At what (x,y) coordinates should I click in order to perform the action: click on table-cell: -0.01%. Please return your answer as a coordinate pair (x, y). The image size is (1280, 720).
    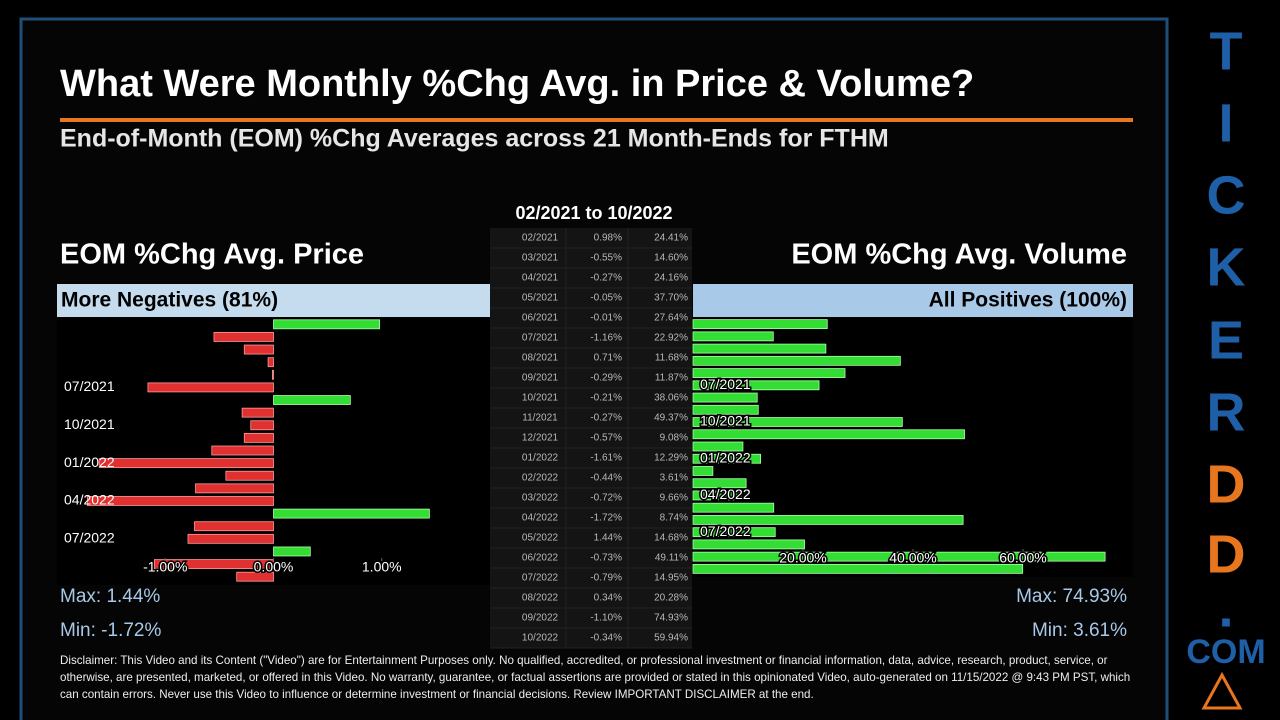
    Looking at the image, I should click on (606, 318).